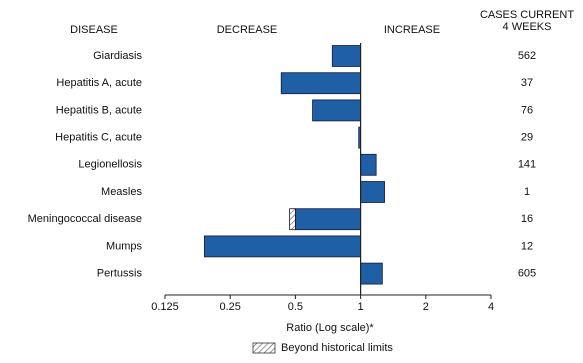 The image size is (583, 363). What do you see at coordinates (527, 246) in the screenshot?
I see `cases-value: 12` at bounding box center [527, 246].